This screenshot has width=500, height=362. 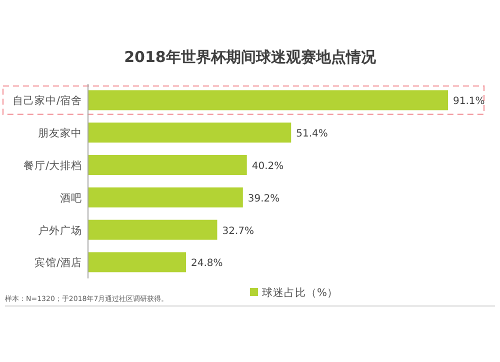 I want to click on data-label: 32.7%, so click(x=238, y=231).